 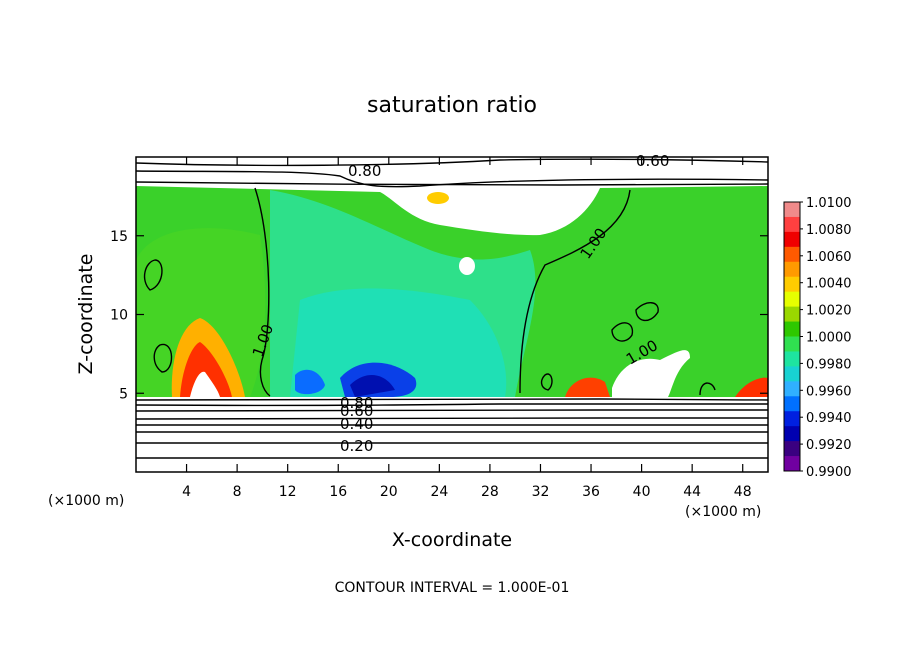 I want to click on colorbar-label: 0.9920, so click(x=829, y=445).